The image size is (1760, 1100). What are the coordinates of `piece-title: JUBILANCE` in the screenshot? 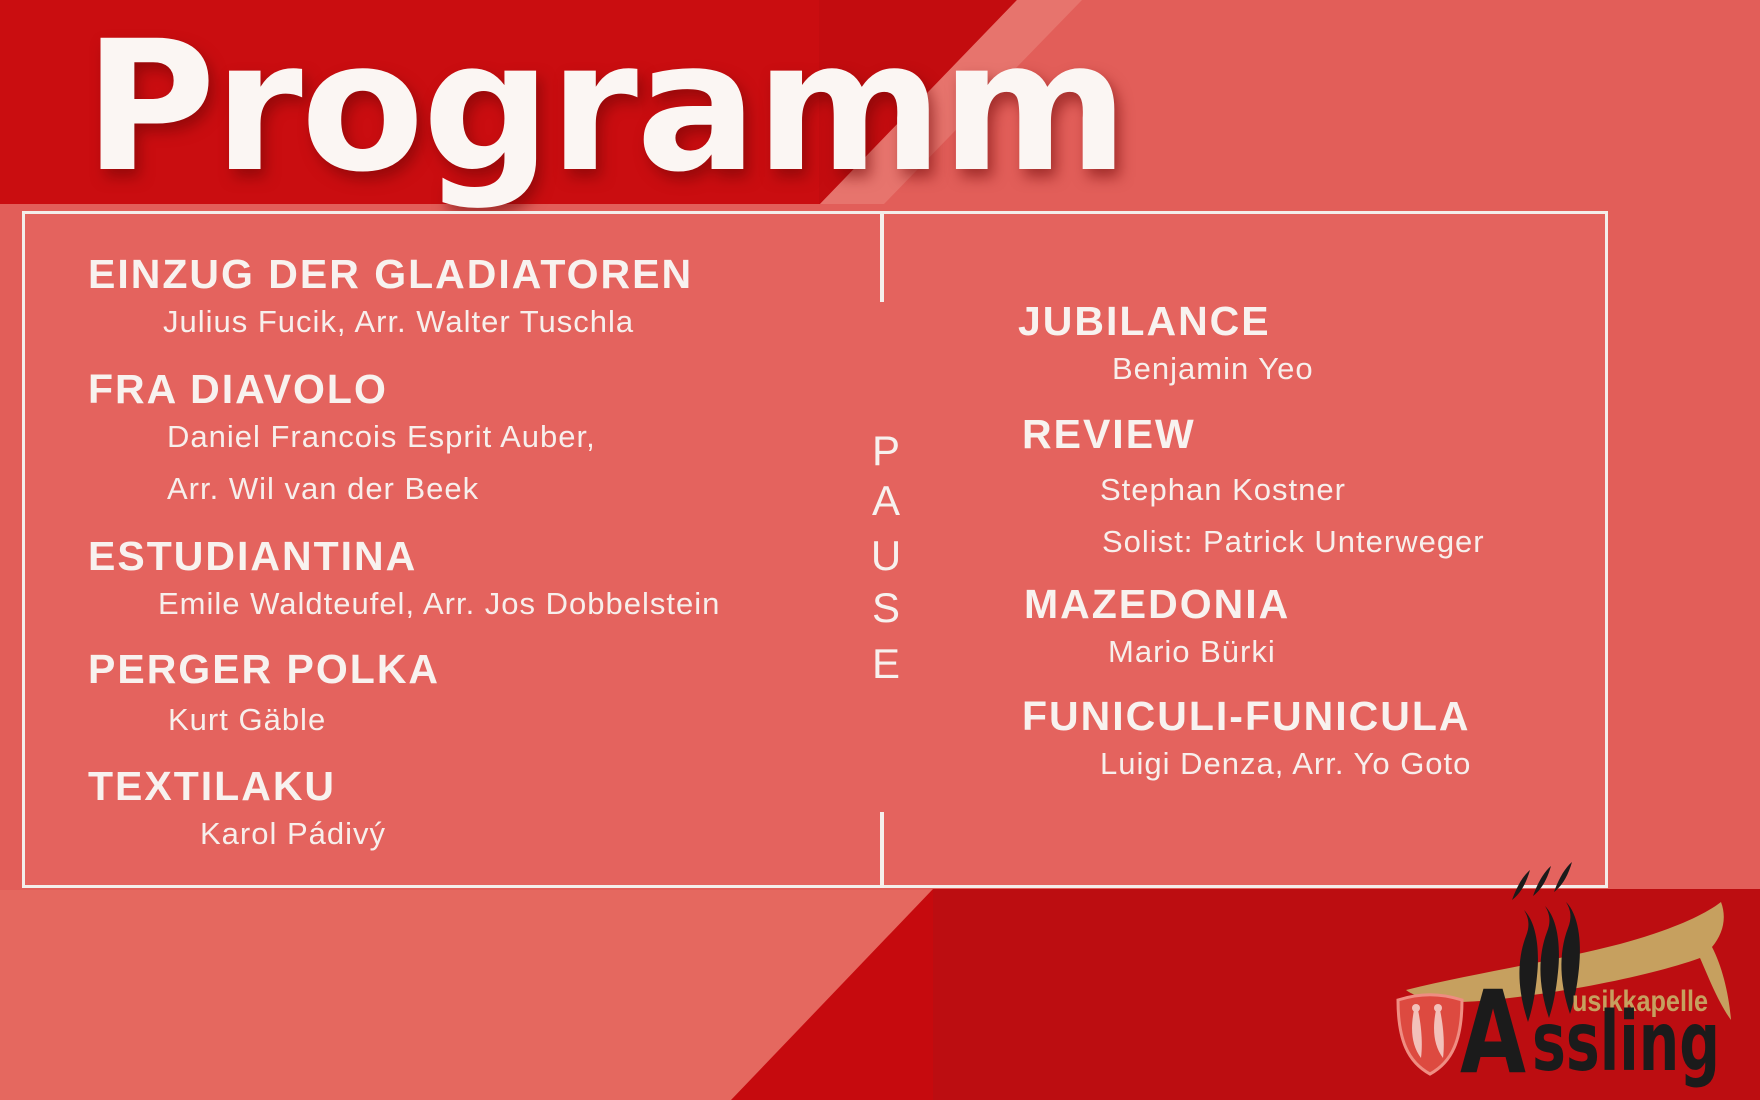 It's located at (1144, 321).